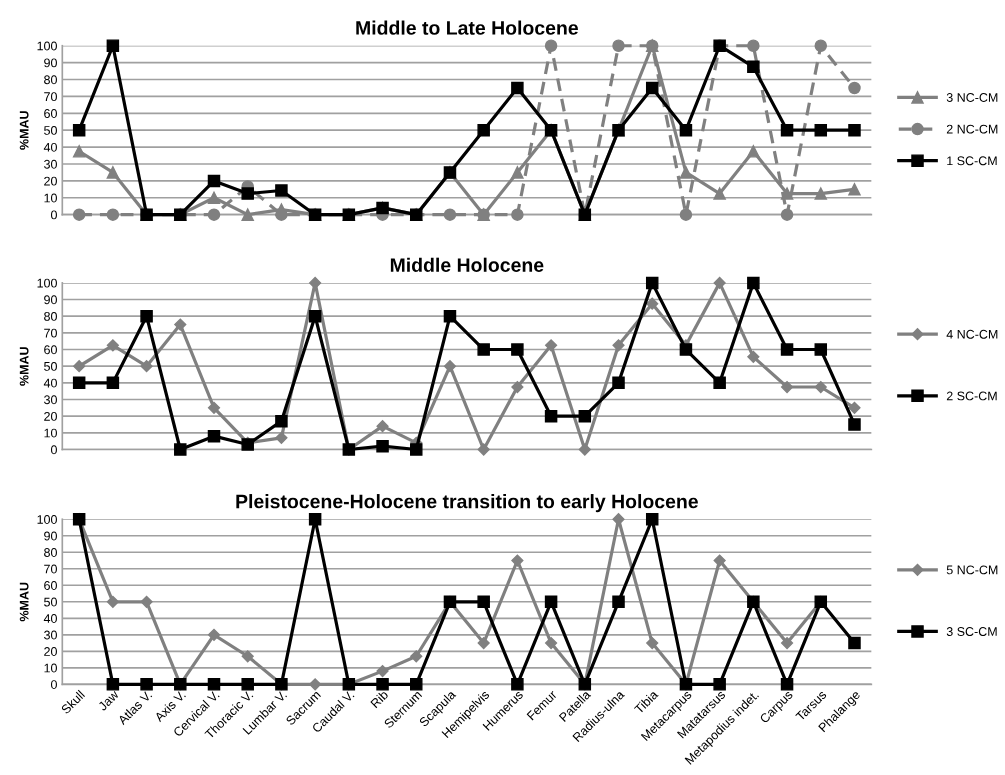 The height and width of the screenshot is (775, 1005). What do you see at coordinates (971, 396) in the screenshot?
I see `legend-label: 2 SC-CM` at bounding box center [971, 396].